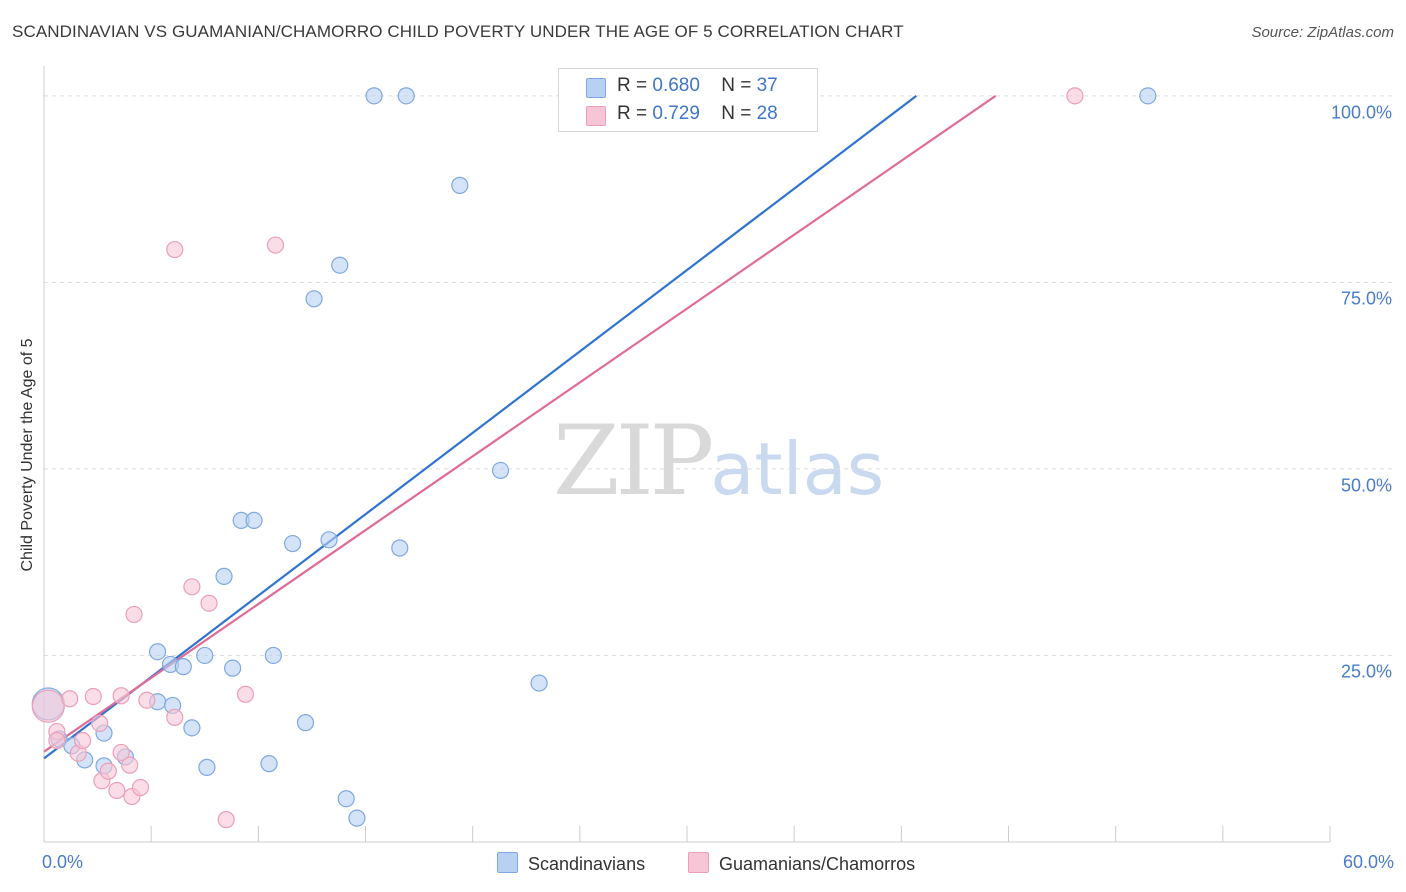  What do you see at coordinates (676, 85) in the screenshot?
I see `legend-r-value: 0.680` at bounding box center [676, 85].